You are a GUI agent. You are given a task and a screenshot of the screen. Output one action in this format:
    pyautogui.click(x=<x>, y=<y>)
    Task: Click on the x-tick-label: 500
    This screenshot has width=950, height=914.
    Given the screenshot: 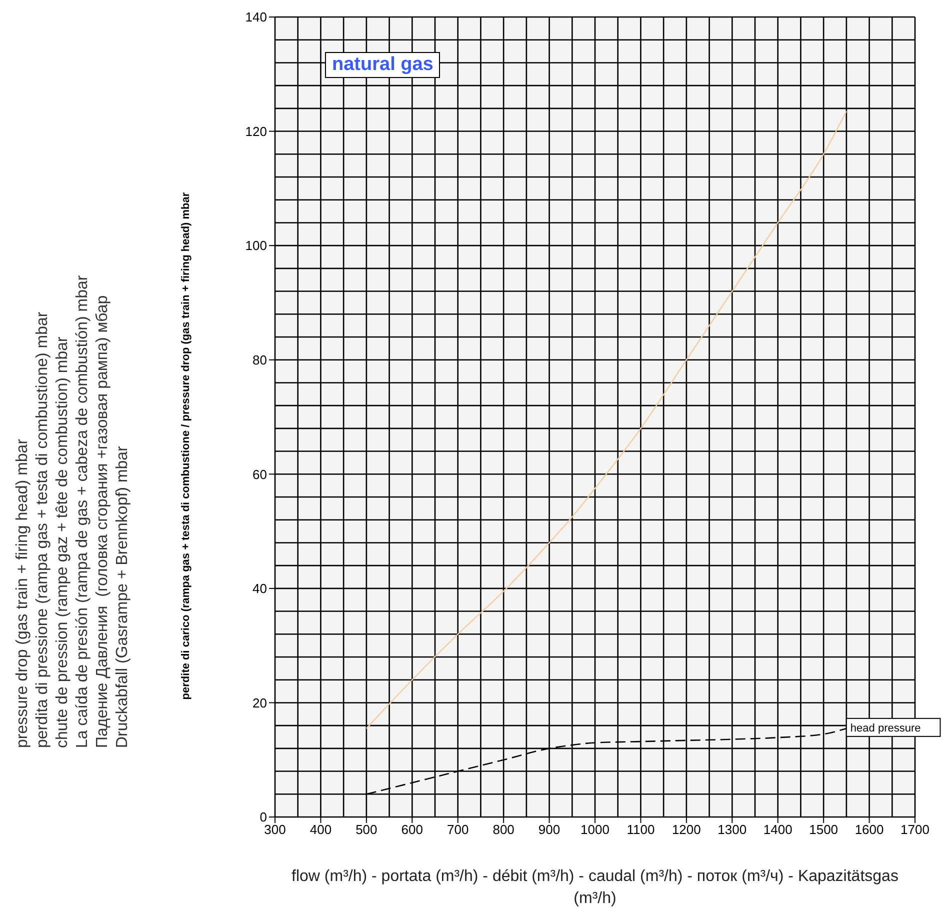 What is the action you would take?
    pyautogui.click(x=367, y=830)
    